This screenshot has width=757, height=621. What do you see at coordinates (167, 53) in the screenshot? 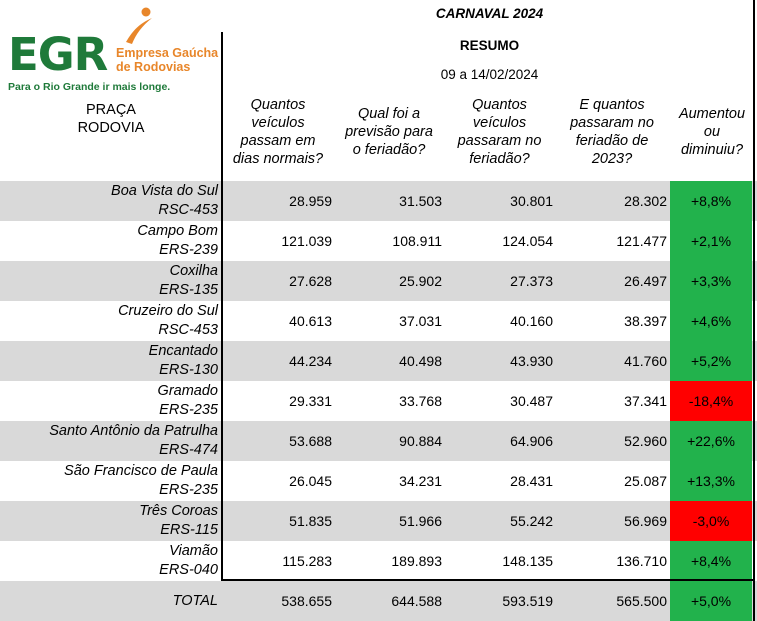
I see `logo-name-line1: Empresa Gaúcha` at bounding box center [167, 53].